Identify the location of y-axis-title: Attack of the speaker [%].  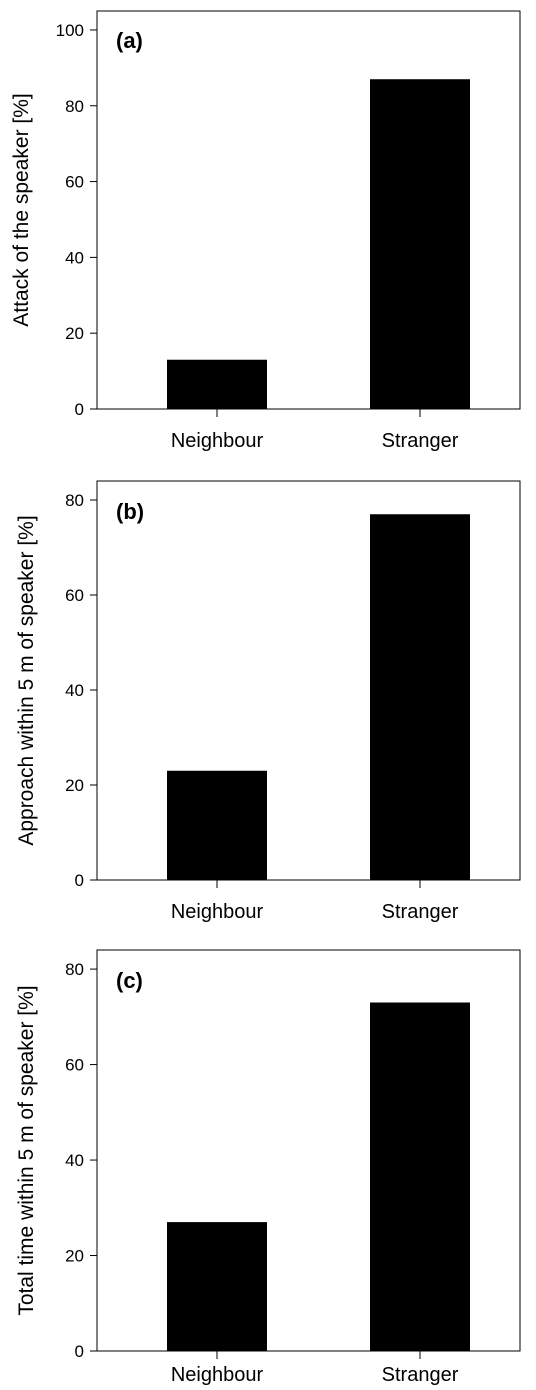
(21, 209).